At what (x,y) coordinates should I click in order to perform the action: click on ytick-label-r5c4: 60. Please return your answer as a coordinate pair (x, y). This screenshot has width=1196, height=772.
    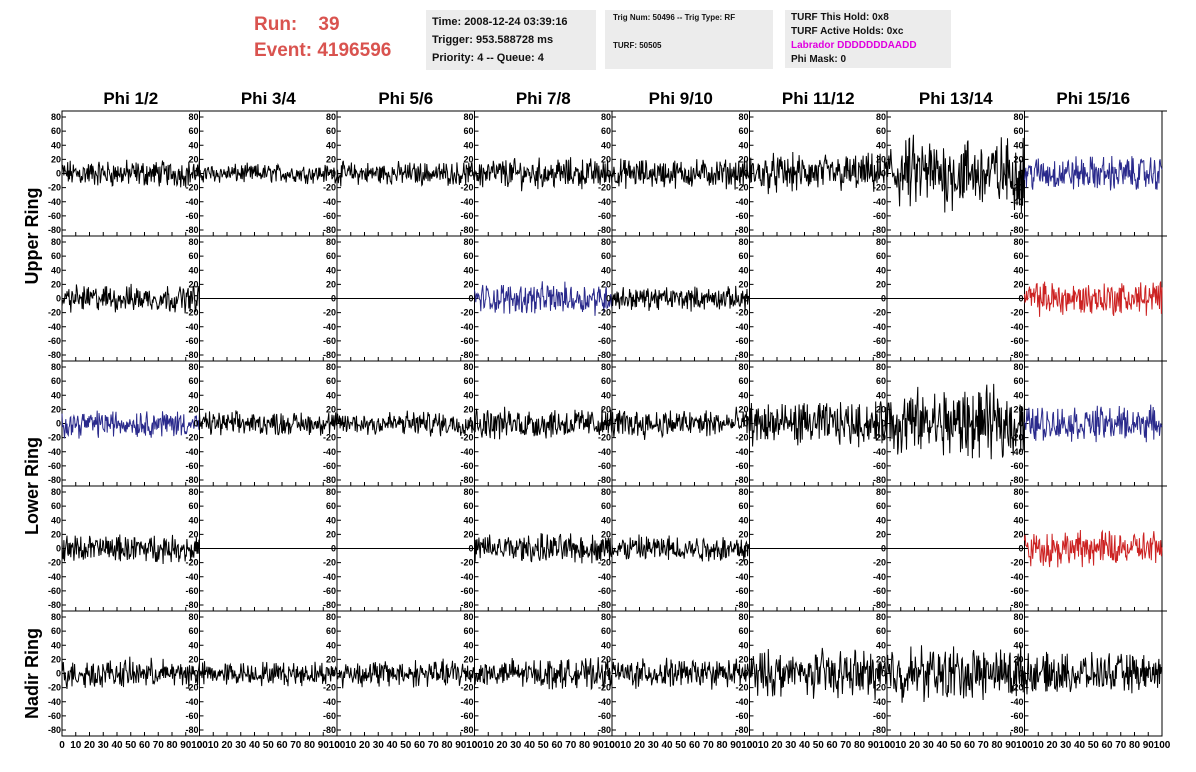
    Looking at the image, I should click on (468, 631).